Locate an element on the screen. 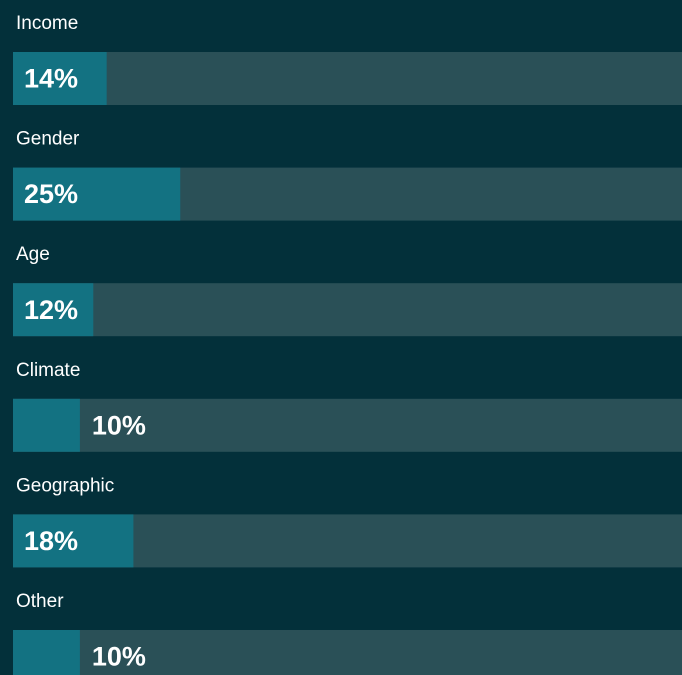 This screenshot has height=675, width=682. category-label: Climate is located at coordinates (48, 370).